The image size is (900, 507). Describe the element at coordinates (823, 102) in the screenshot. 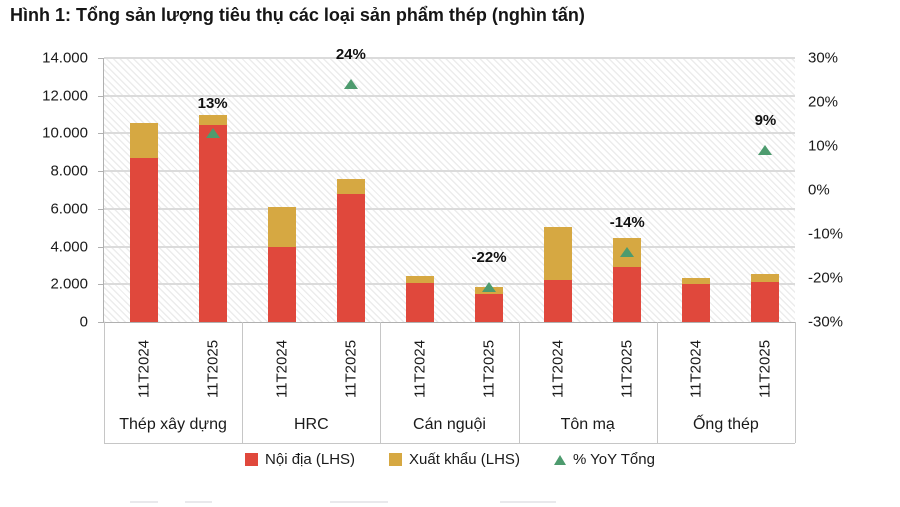

I see `right-axis-tick-label: 20%` at that location.